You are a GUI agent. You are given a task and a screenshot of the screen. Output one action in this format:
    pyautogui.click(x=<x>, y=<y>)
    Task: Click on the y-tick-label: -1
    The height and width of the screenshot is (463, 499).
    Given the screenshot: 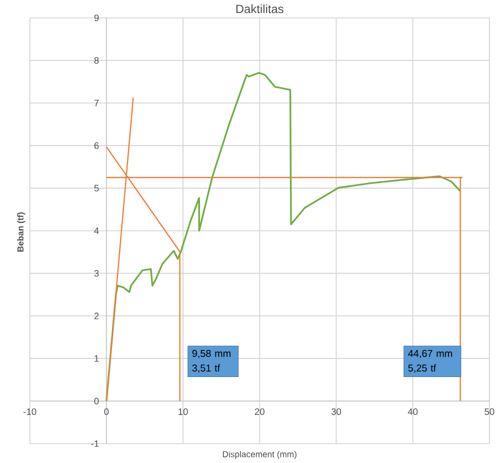 What is the action you would take?
    pyautogui.click(x=95, y=443)
    